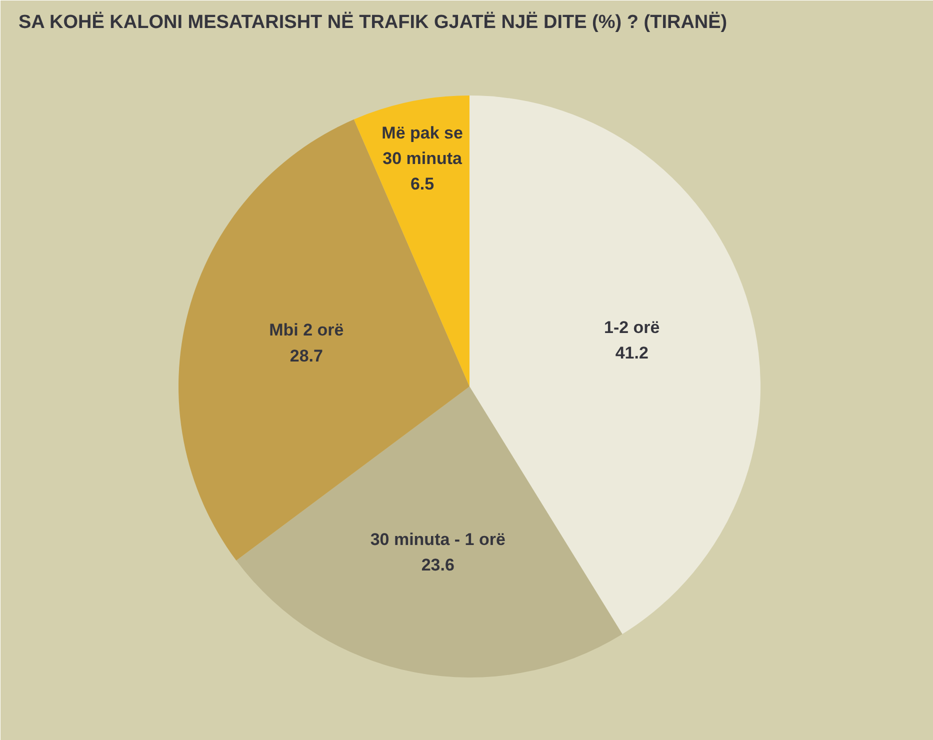 This screenshot has height=740, width=933. Describe the element at coordinates (438, 539) in the screenshot. I see `slice-label: 30 minuta - 1 orë` at that location.